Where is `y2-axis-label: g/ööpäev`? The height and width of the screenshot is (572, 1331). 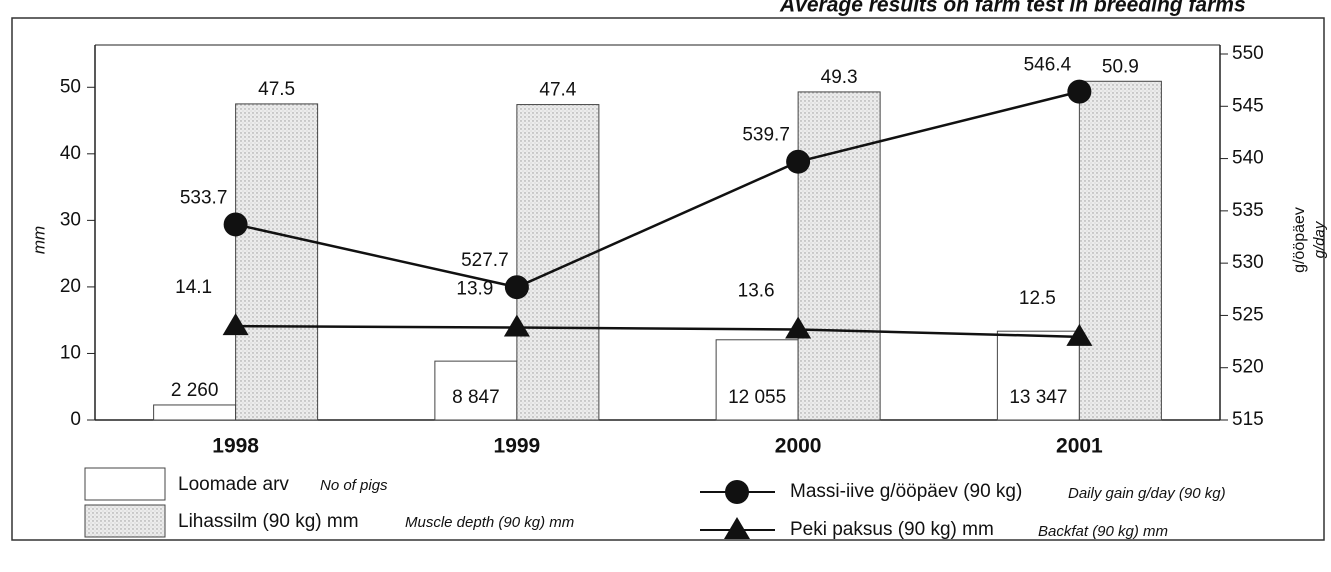 y2-axis-label: g/ööpäev is located at coordinates (1299, 240).